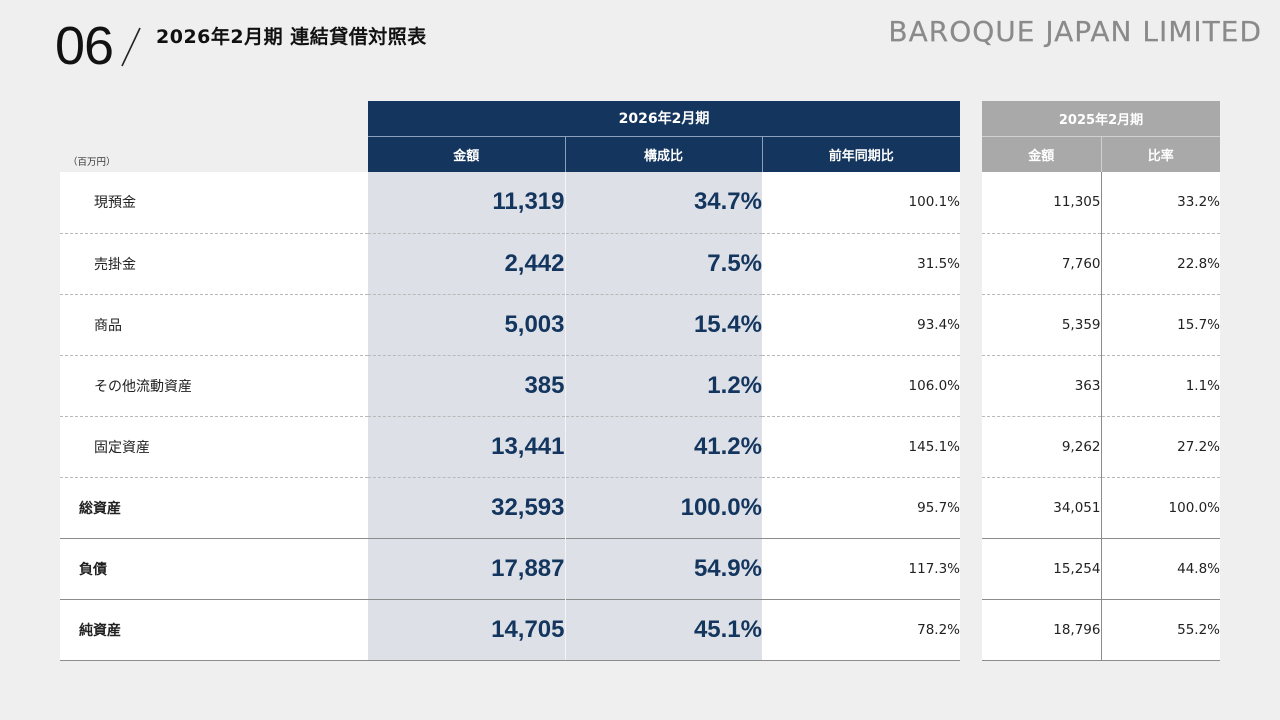 This screenshot has height=720, width=1280. I want to click on composition-cell: 34.7%, so click(663, 203).